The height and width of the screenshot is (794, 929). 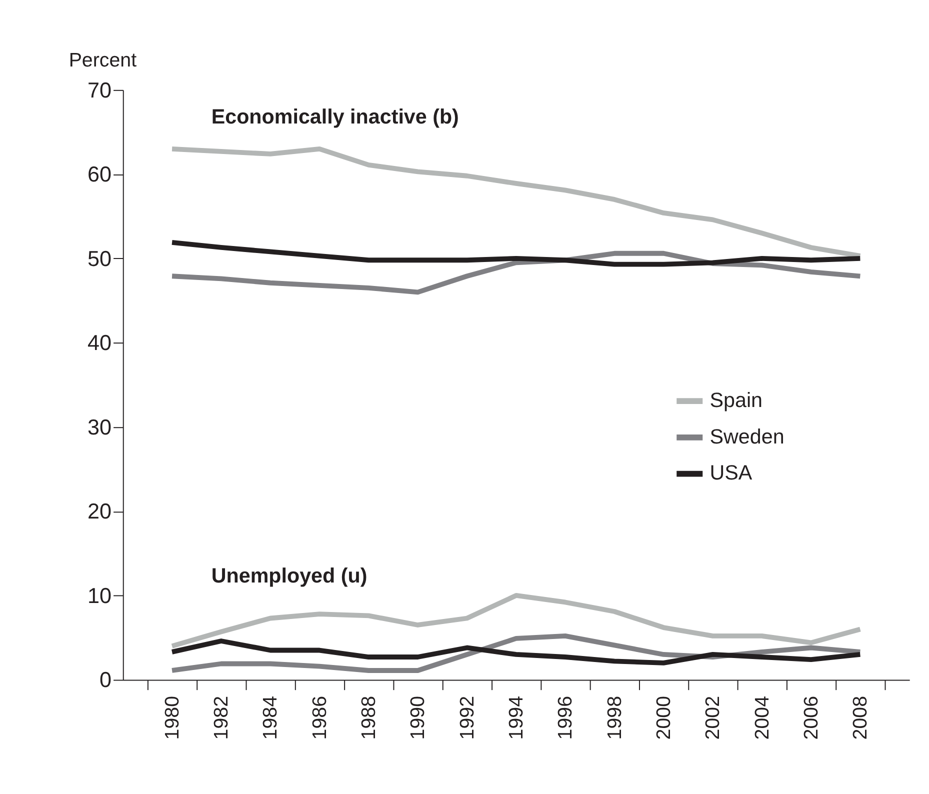 I want to click on x-tick-label: 1984, so click(x=271, y=718).